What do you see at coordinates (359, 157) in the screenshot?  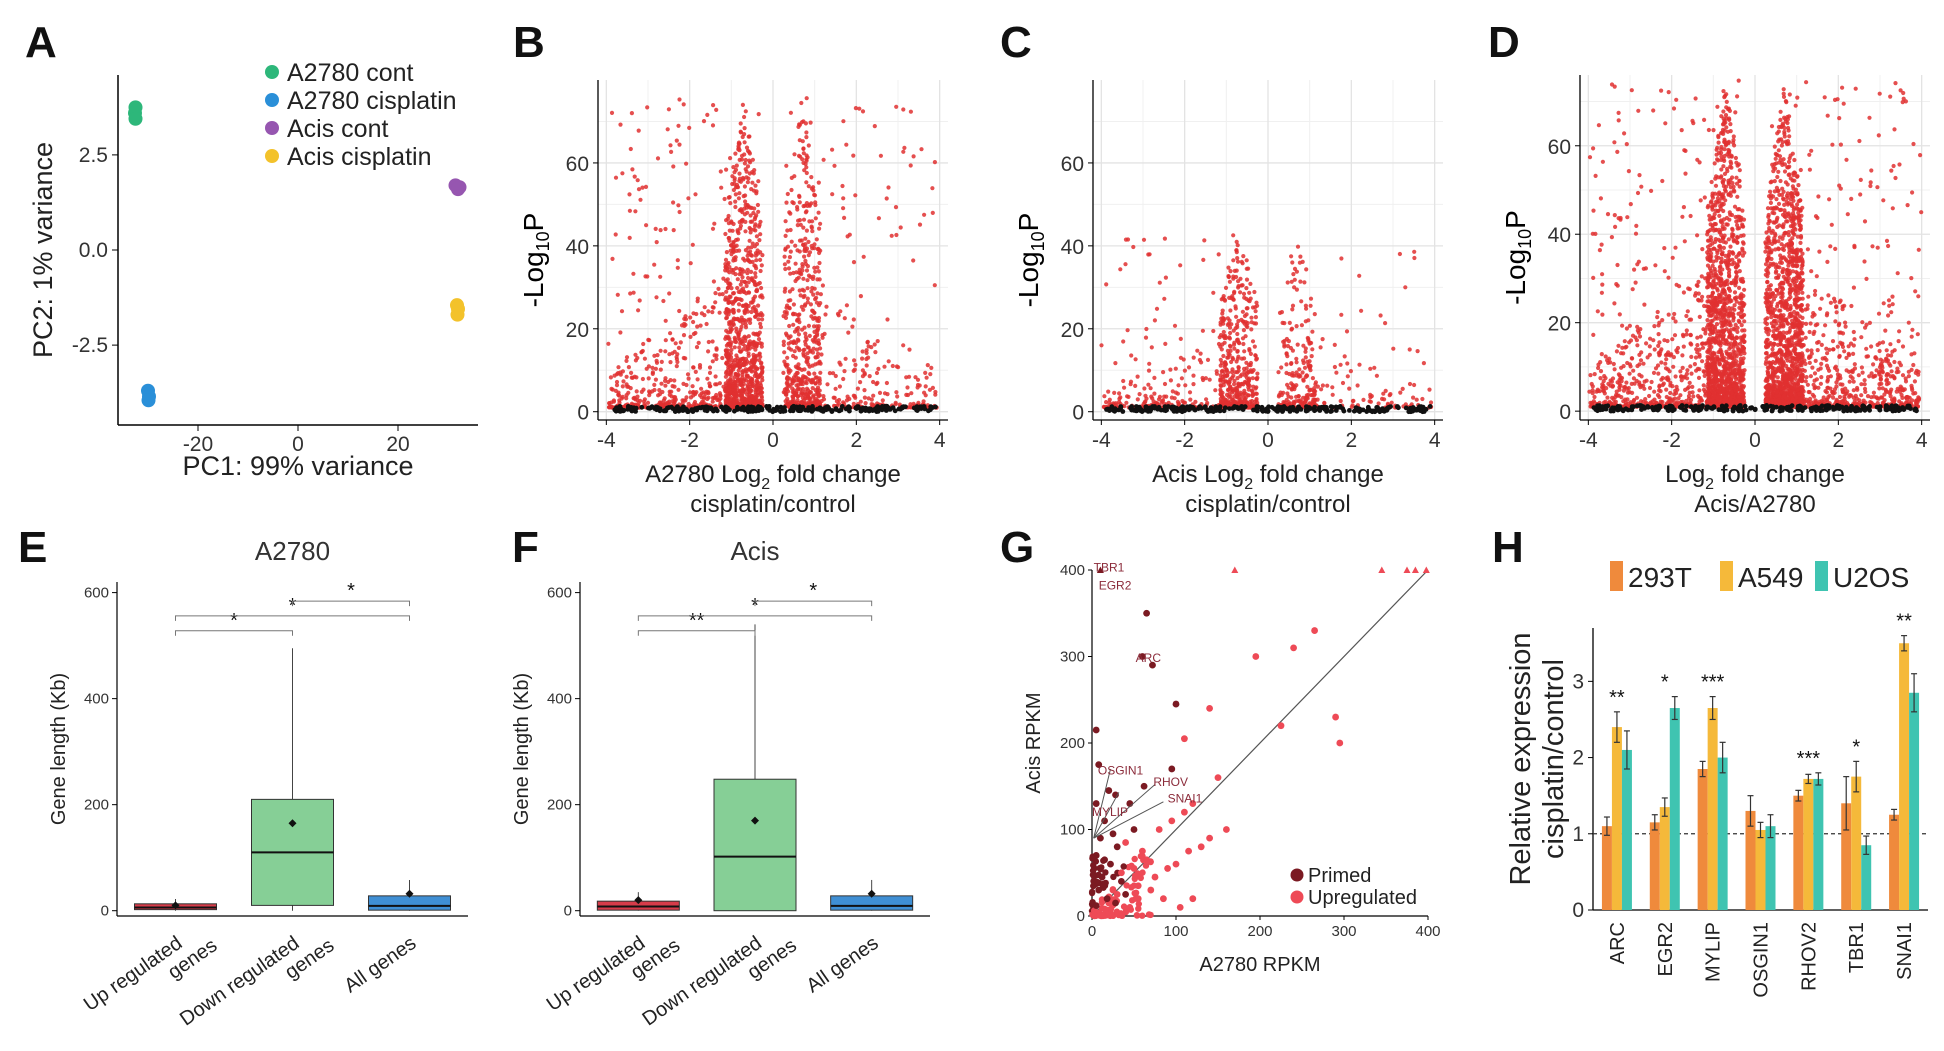 I see `legend-acis-cisplatin: Acis cisplatin` at bounding box center [359, 157].